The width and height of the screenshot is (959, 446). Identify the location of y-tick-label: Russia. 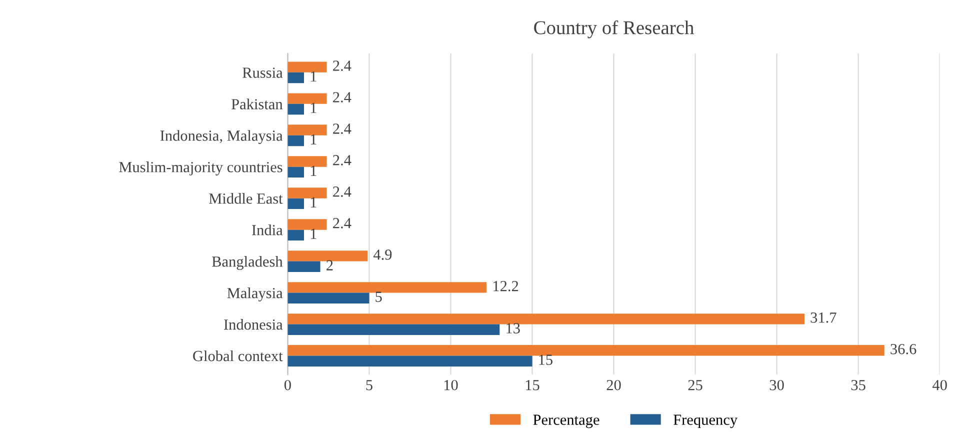
(262, 73).